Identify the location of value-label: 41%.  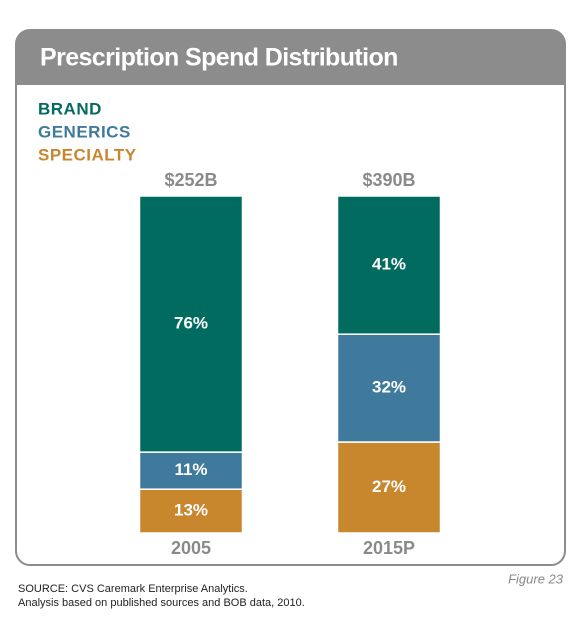
(389, 264).